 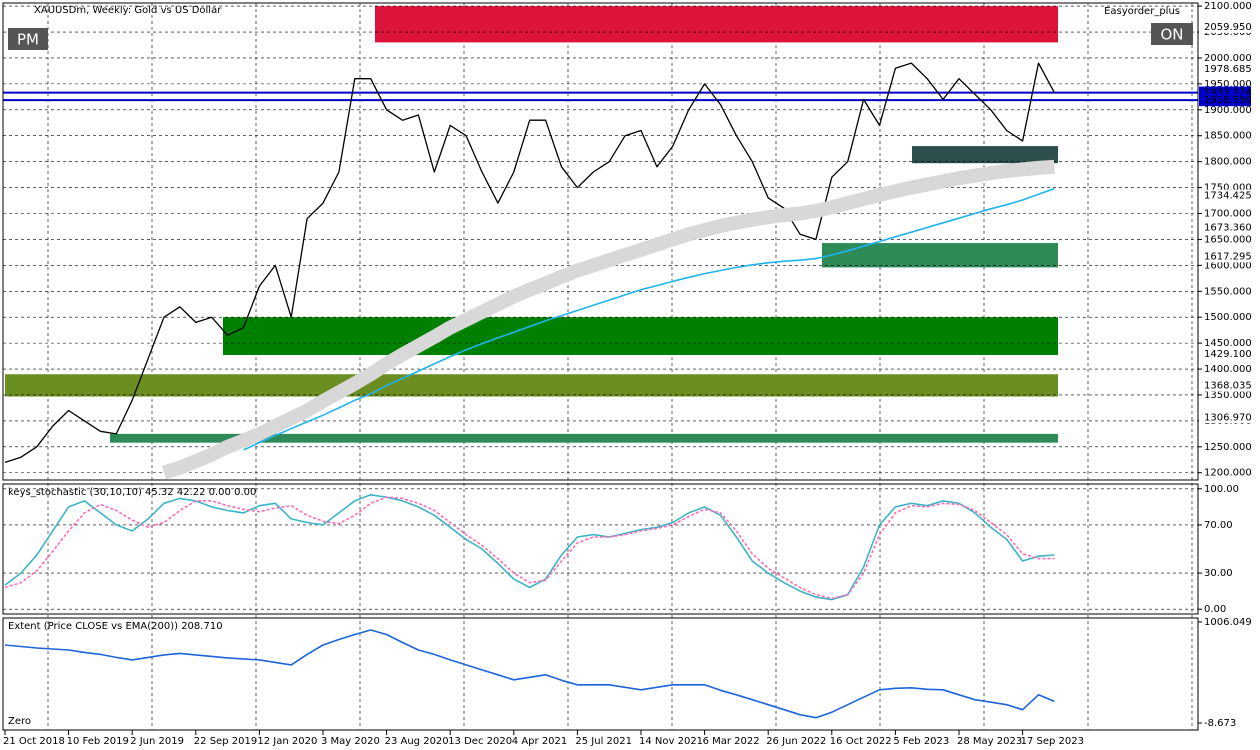 What do you see at coordinates (1228, 369) in the screenshot?
I see `y-tick-label: 1400.000` at bounding box center [1228, 369].